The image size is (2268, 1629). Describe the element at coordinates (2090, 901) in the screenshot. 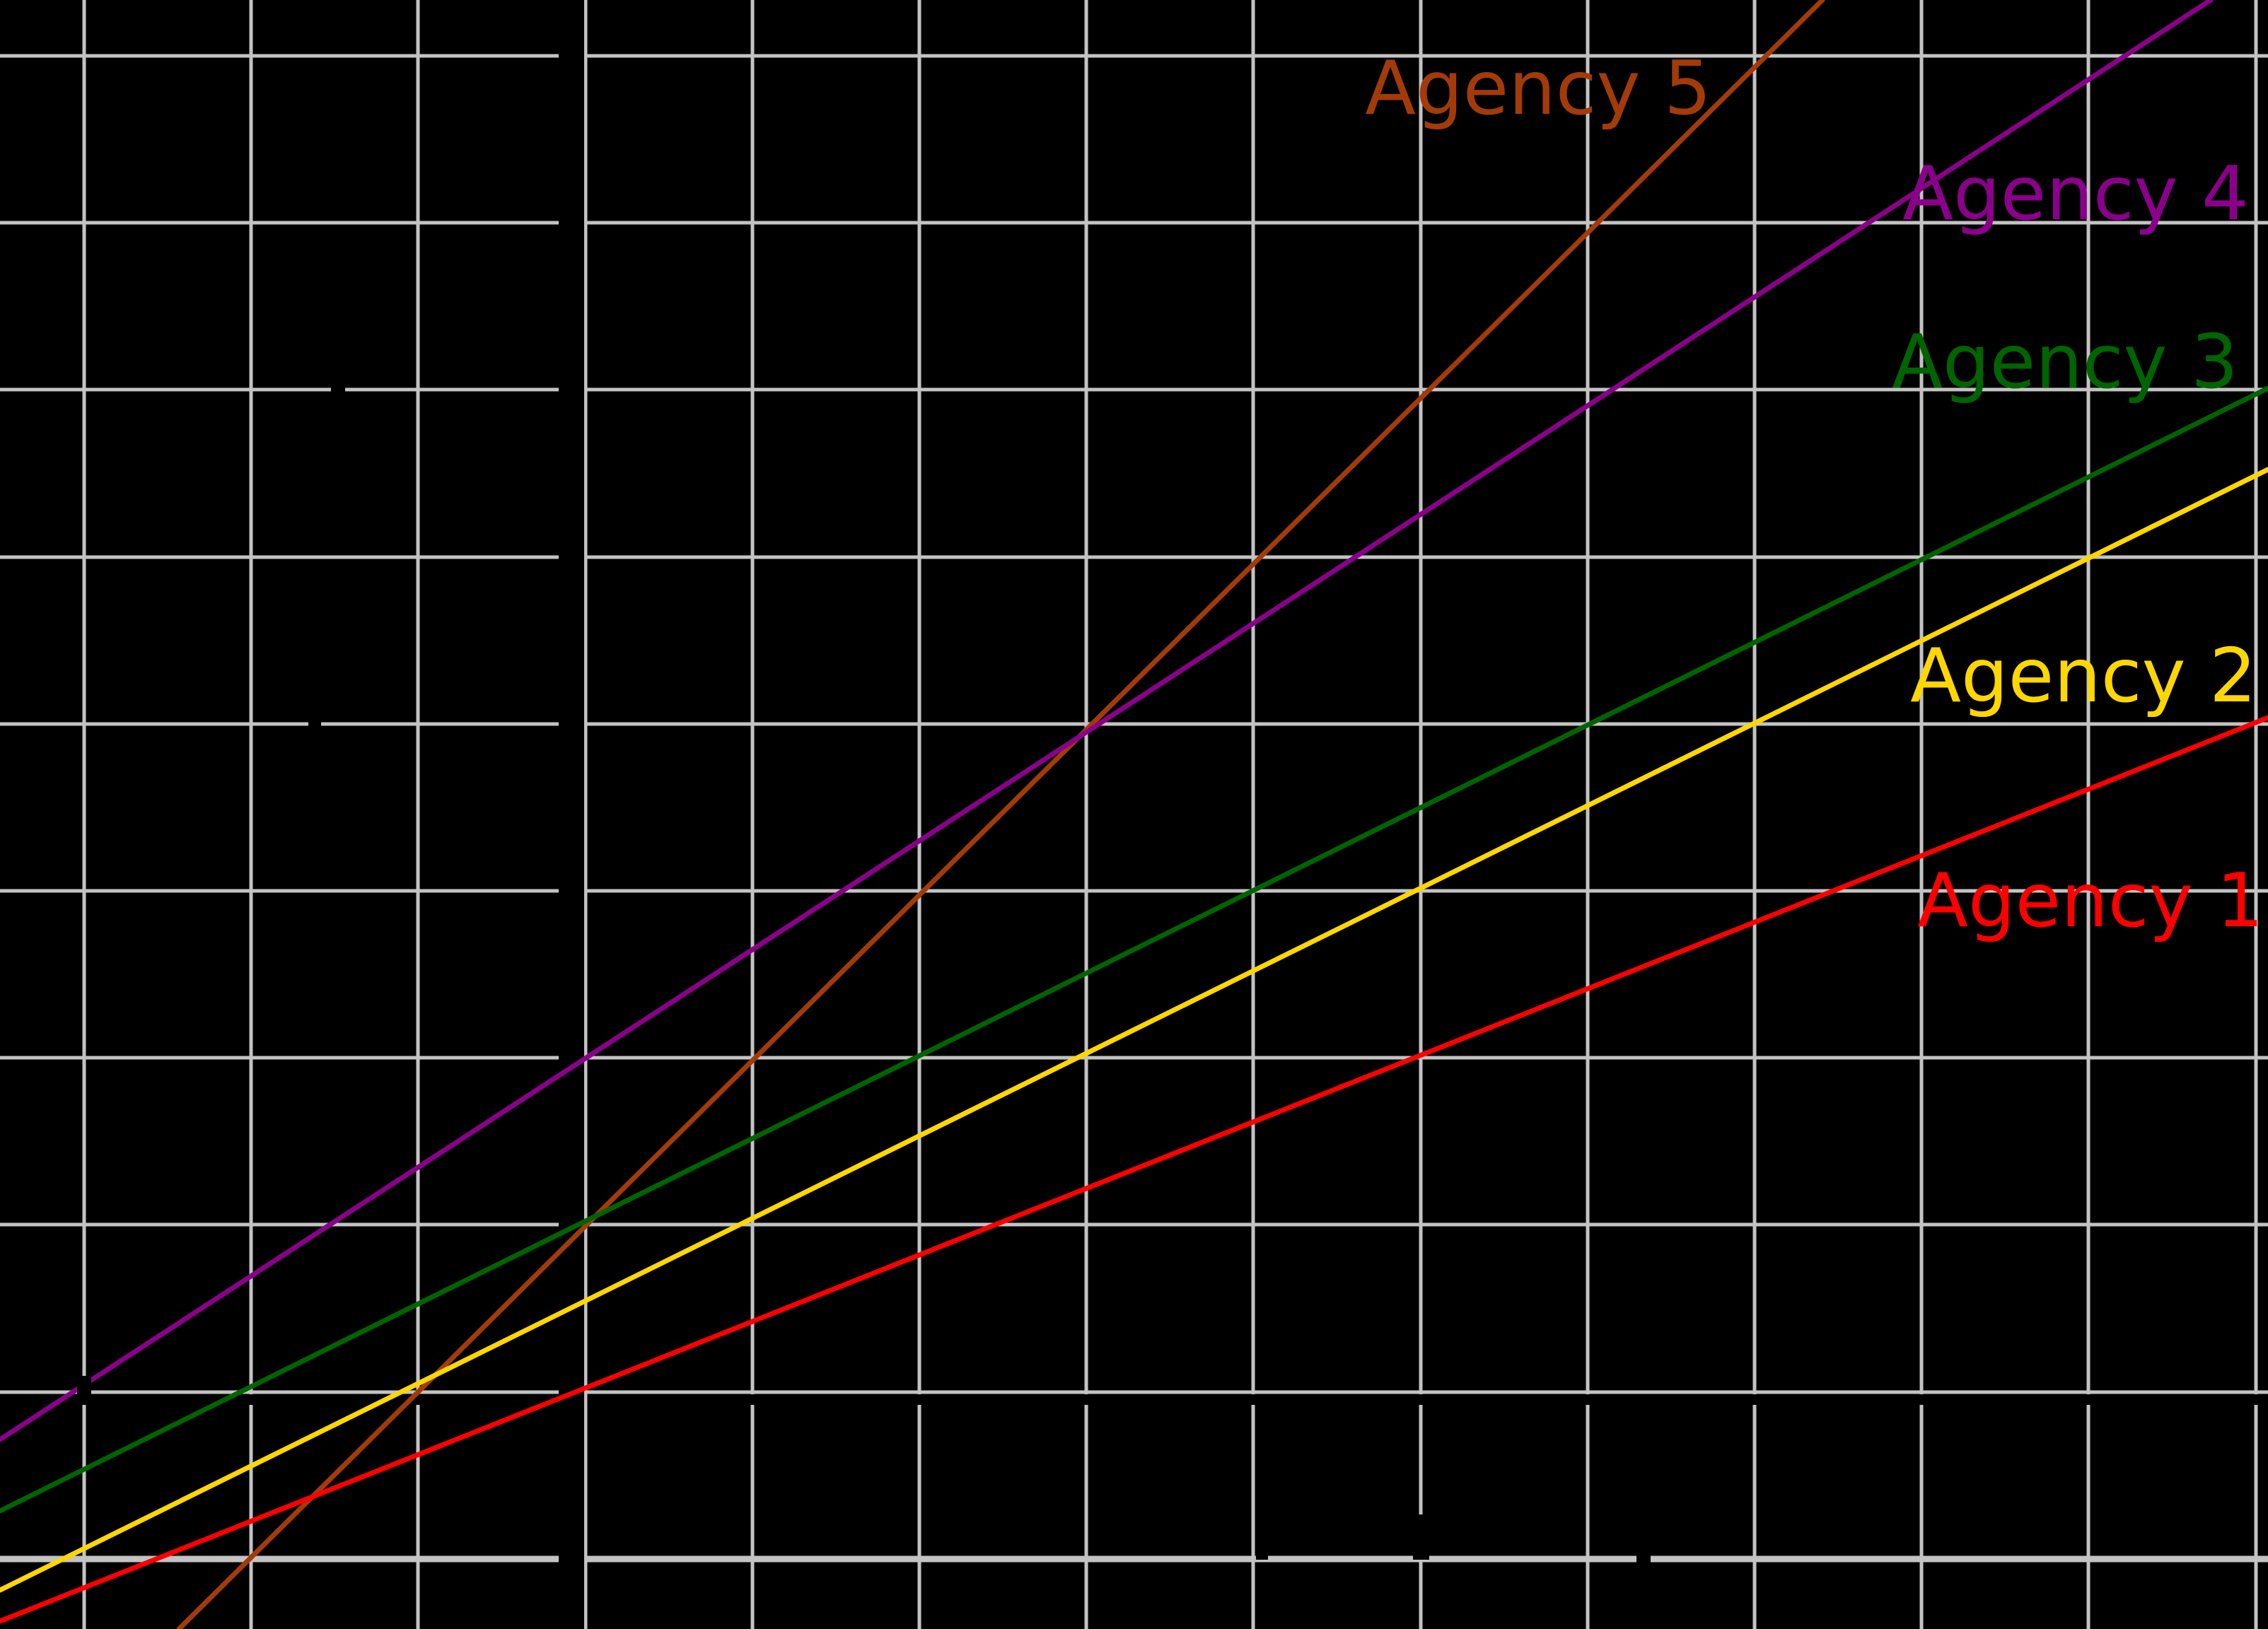

I see `series-label-agency-1: Agency 1` at that location.